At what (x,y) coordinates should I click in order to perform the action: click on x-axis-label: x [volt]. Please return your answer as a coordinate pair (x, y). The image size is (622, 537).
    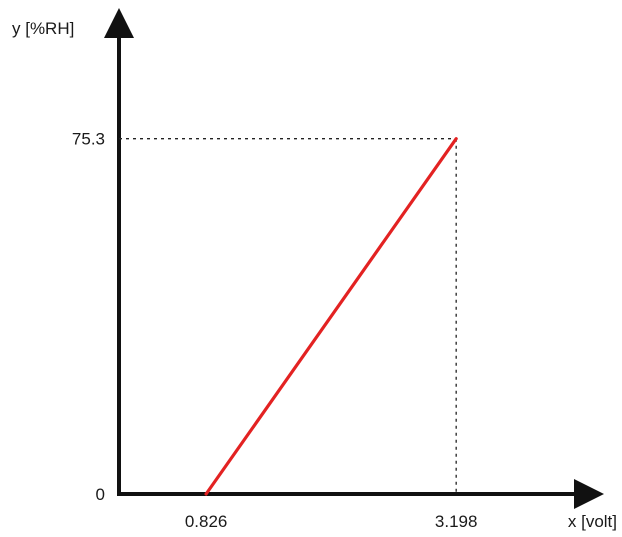
    Looking at the image, I should click on (592, 521).